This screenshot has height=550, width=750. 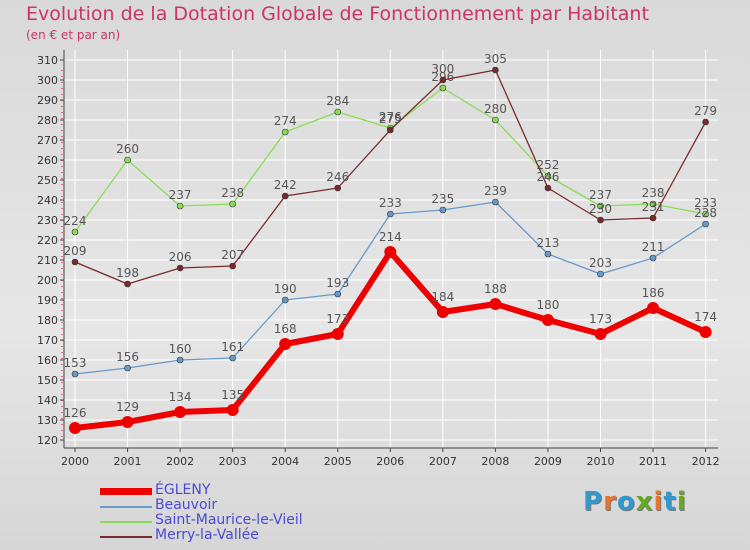 I want to click on legend-label: Beauvoir, so click(x=186, y=505).